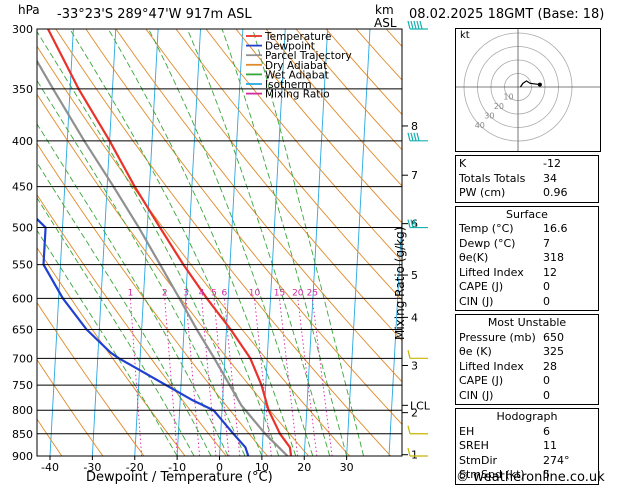 This screenshot has width=629, height=488. I want to click on x-tick-label: 0, so click(219, 467).